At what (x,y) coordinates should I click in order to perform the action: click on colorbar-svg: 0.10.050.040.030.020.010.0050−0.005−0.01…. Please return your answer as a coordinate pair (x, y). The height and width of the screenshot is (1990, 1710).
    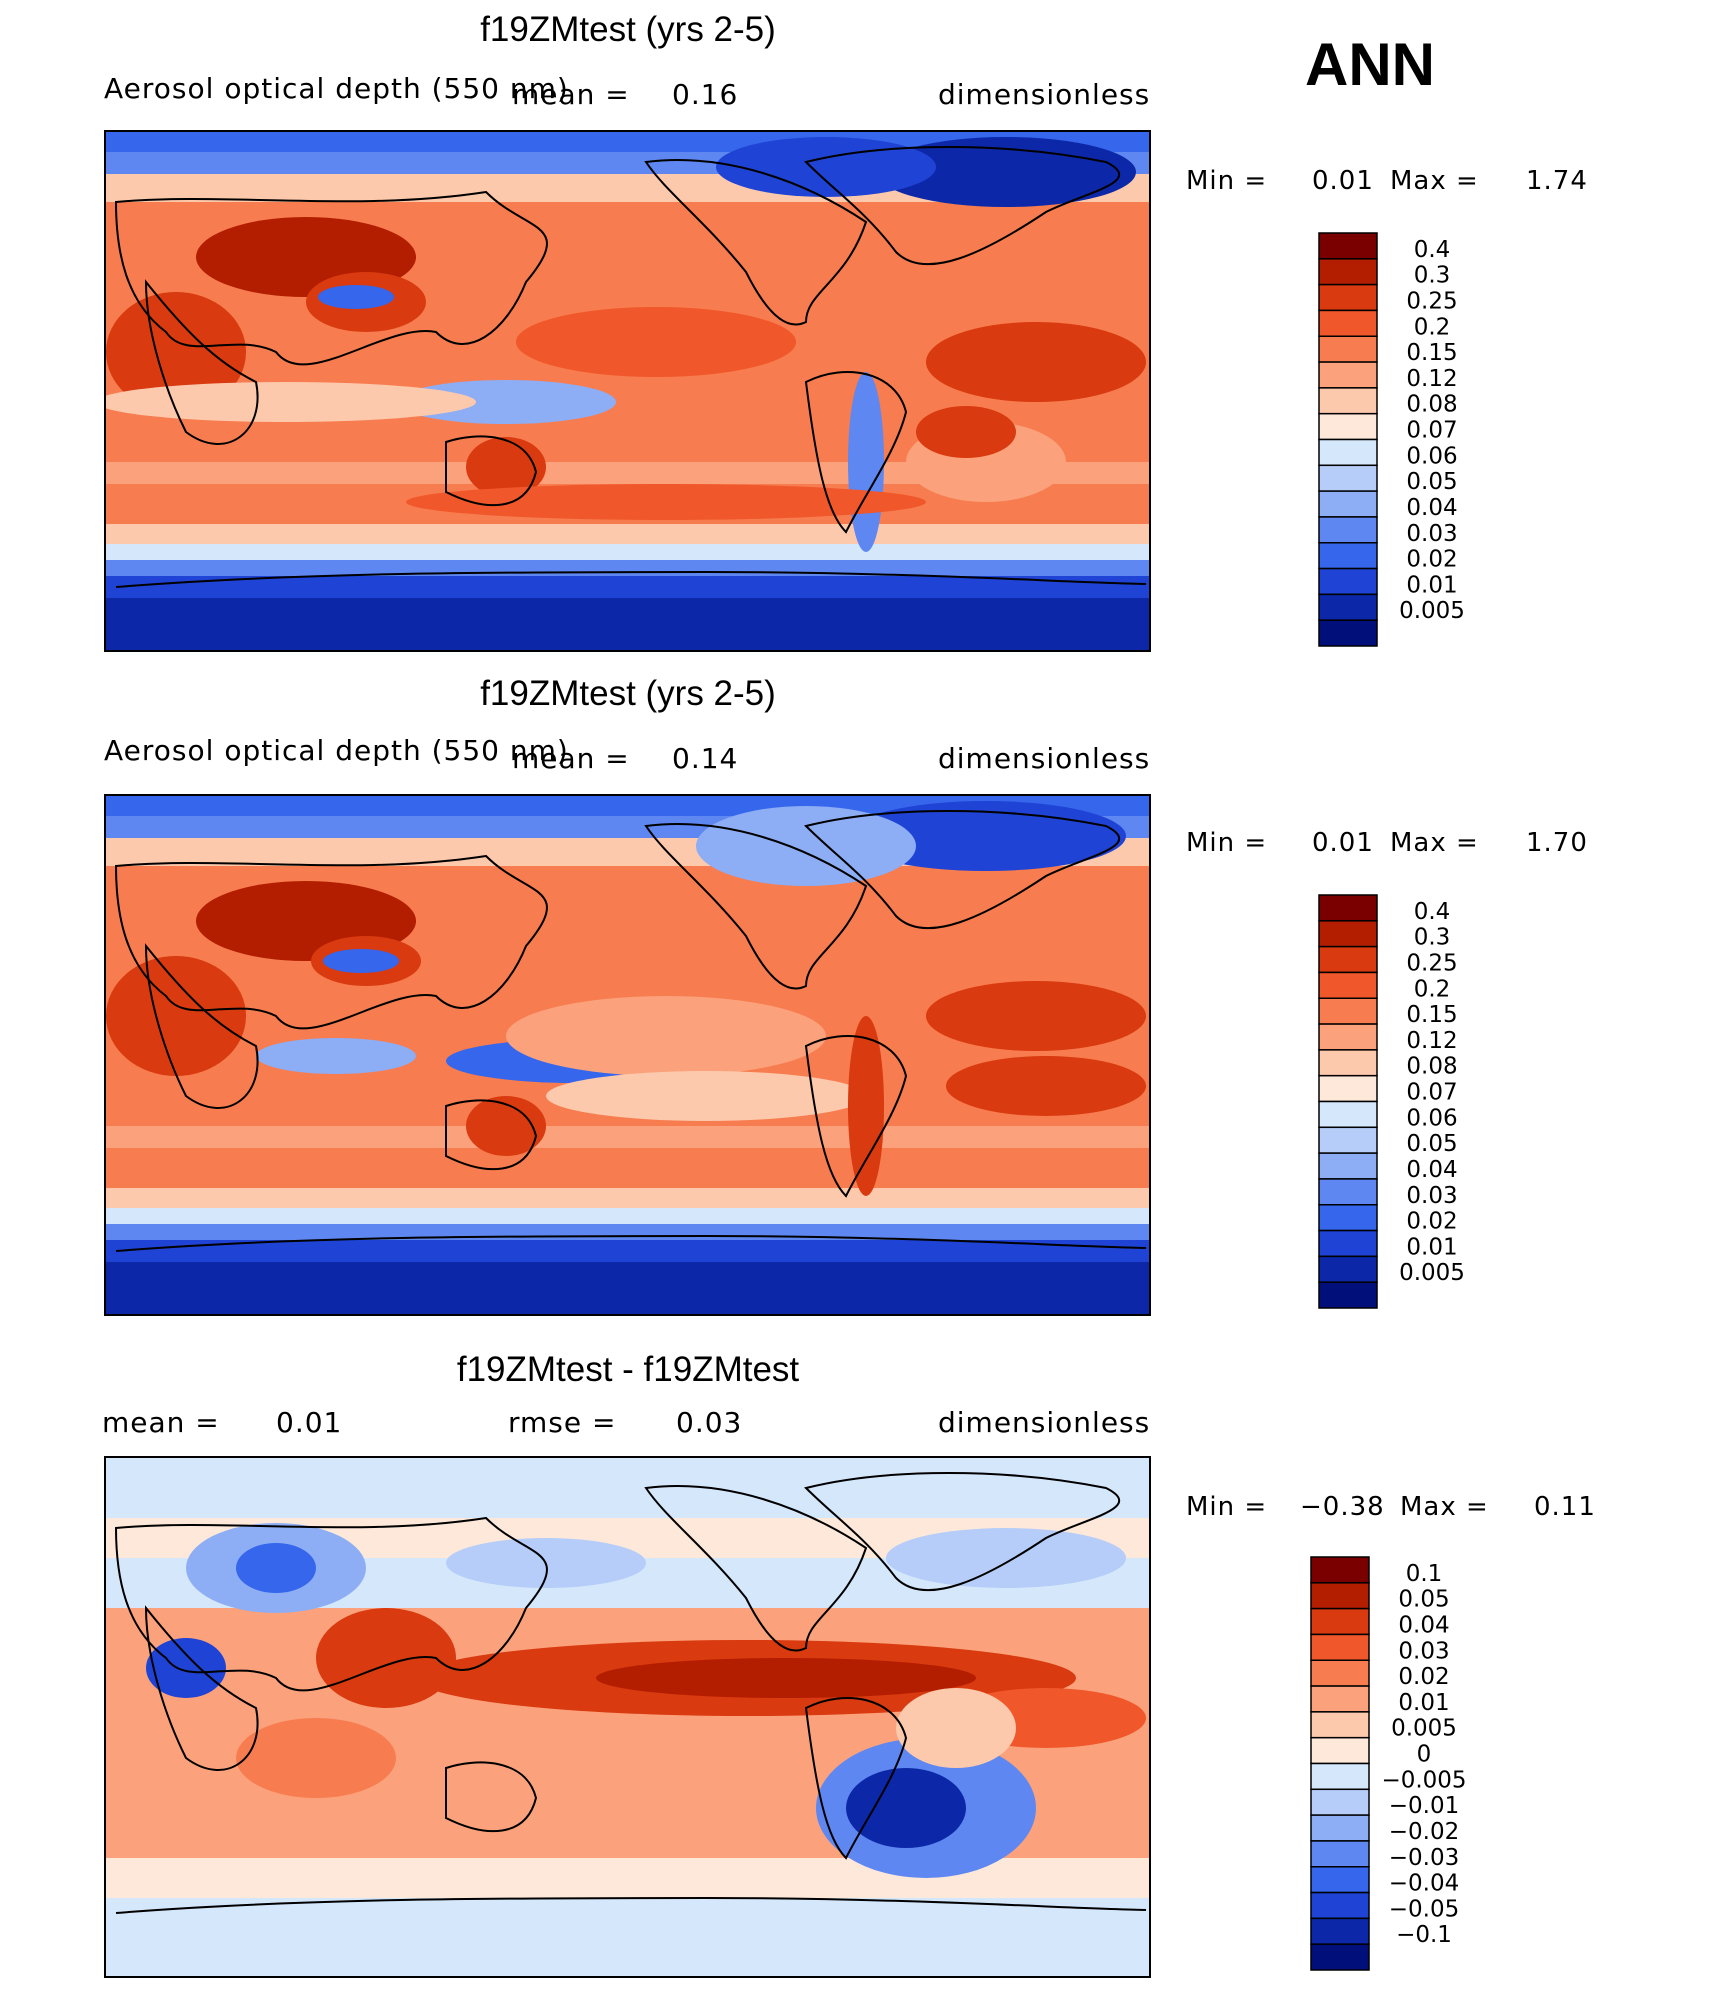
    Looking at the image, I should click on (1388, 1763).